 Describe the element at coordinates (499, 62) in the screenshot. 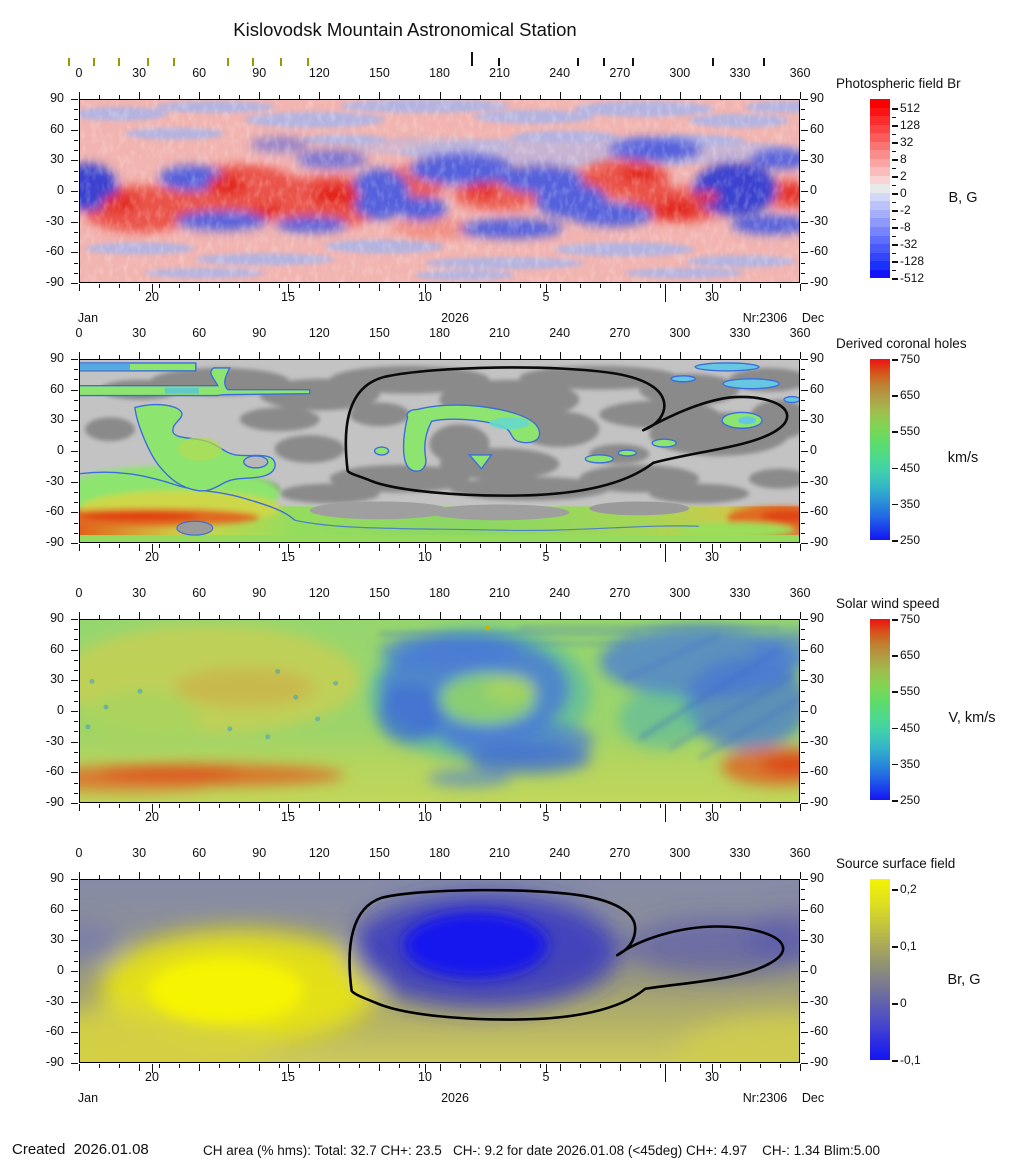

I see `activity-marker-tick` at that location.